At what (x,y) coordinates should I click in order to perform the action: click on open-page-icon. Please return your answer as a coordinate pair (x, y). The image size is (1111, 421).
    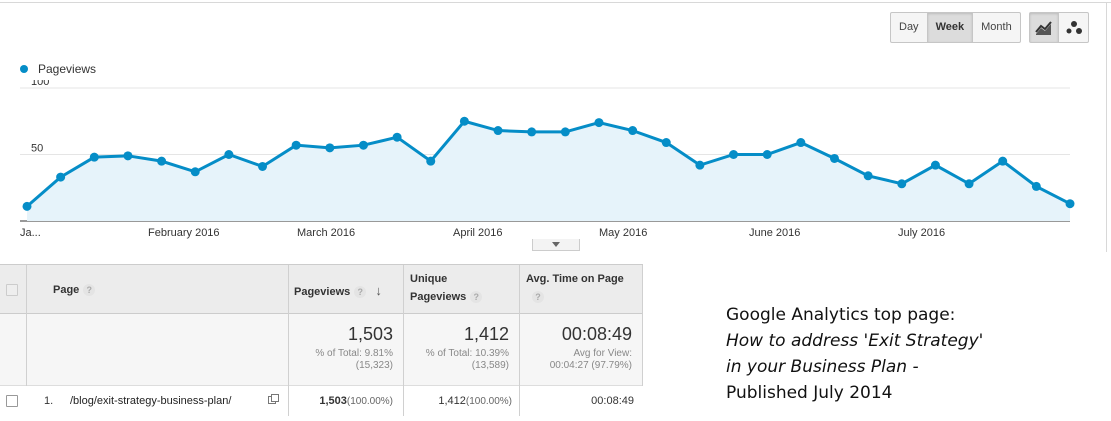
    Looking at the image, I should click on (273, 401).